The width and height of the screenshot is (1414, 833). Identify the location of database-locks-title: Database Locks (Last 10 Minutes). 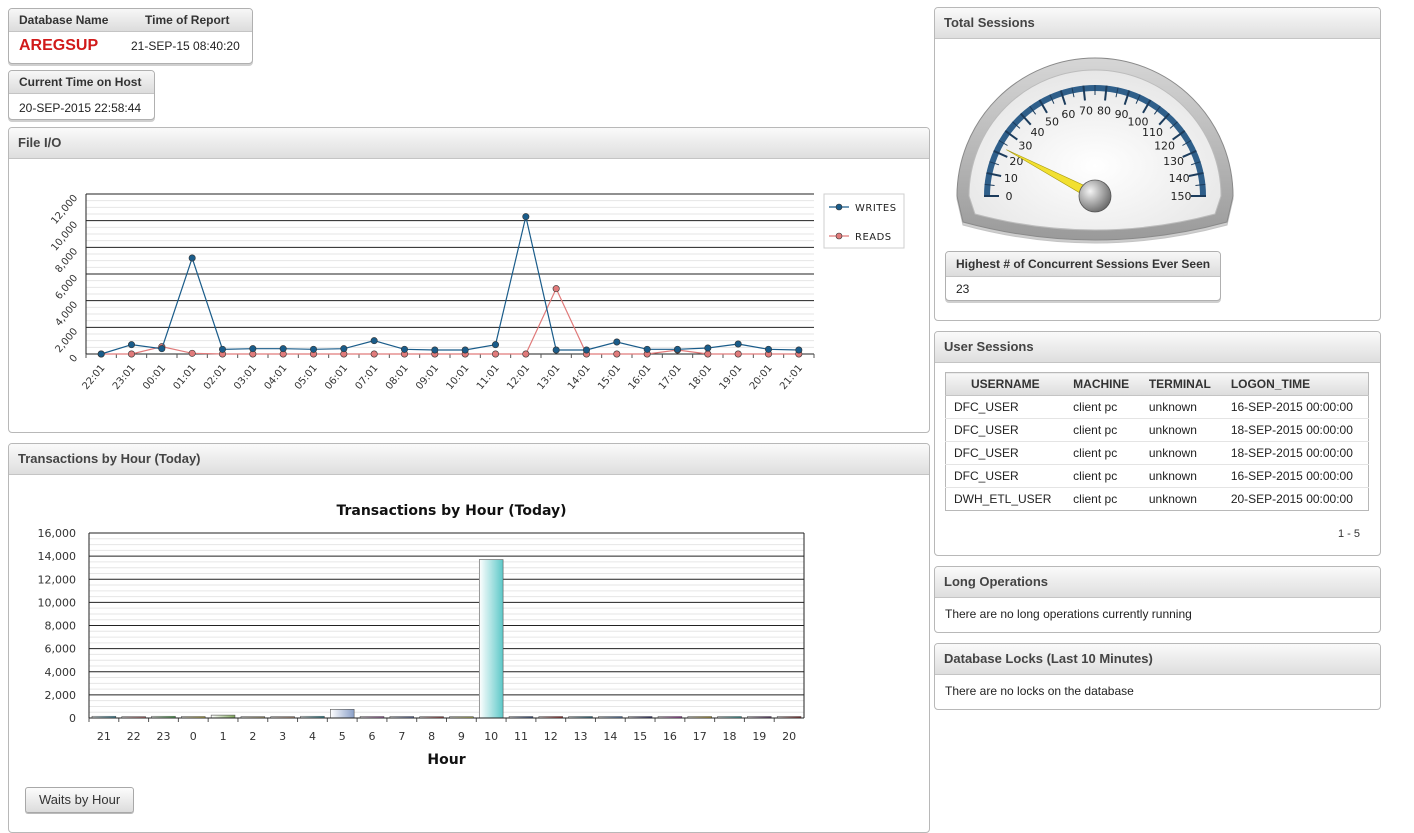
(1157, 659).